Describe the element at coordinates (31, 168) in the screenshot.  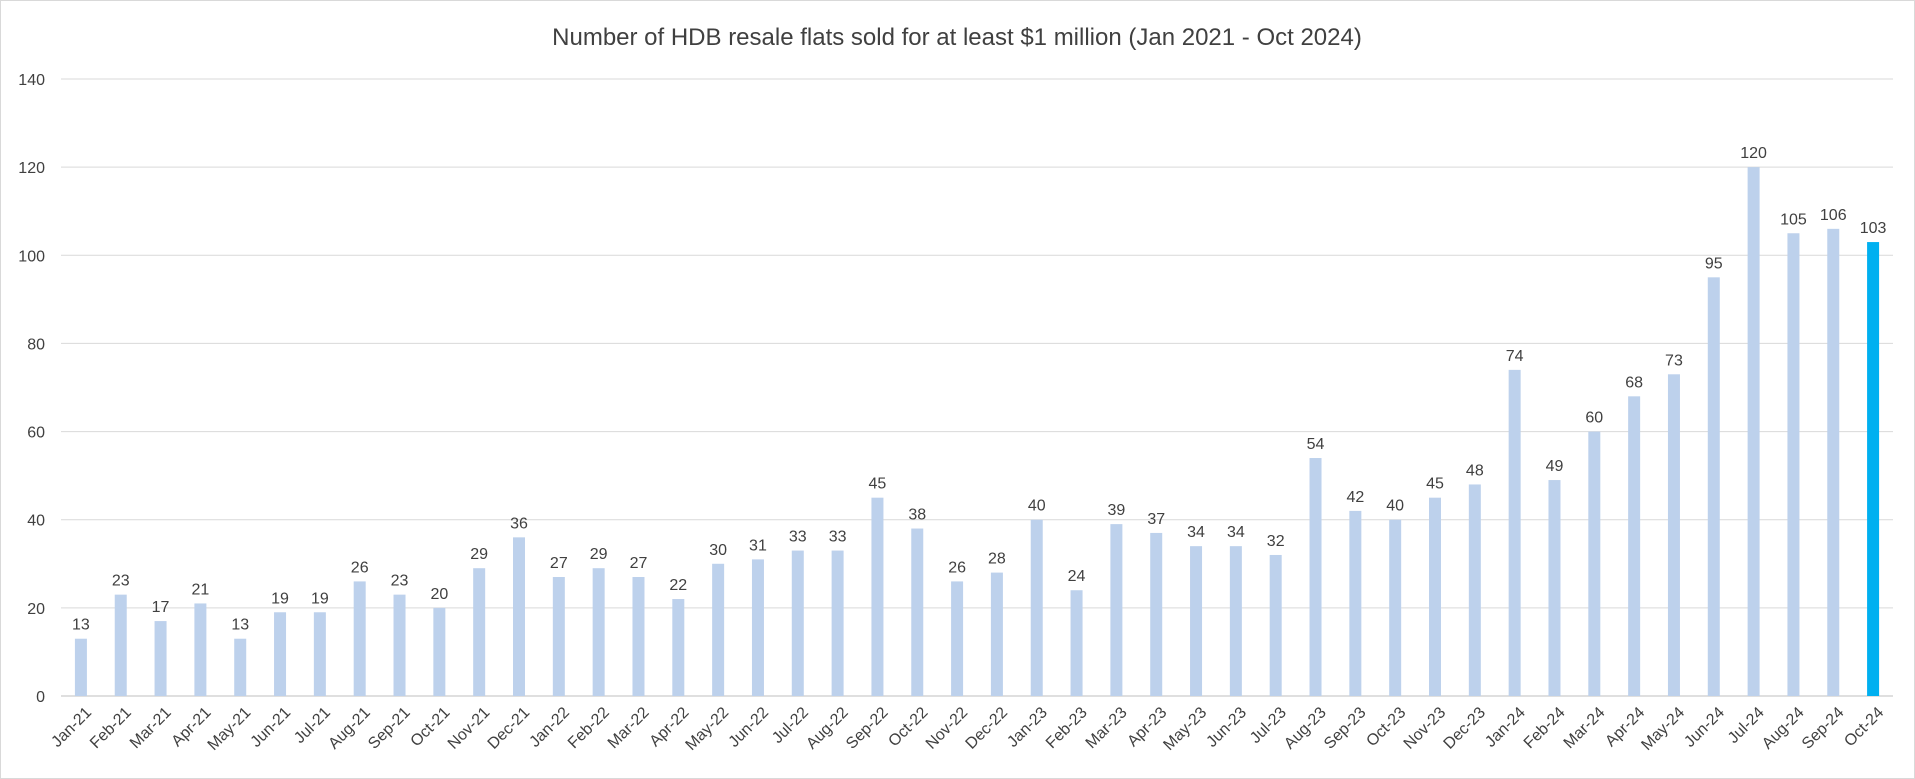
I see `y-tick-label: 120` at that location.